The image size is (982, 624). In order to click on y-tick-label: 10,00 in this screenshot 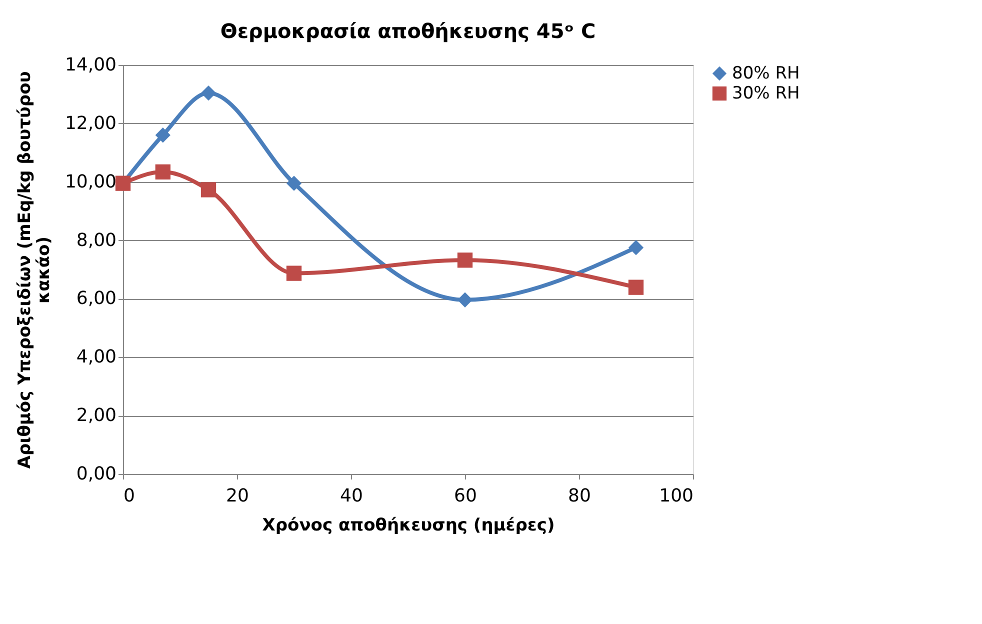, I will do `click(90, 181)`.